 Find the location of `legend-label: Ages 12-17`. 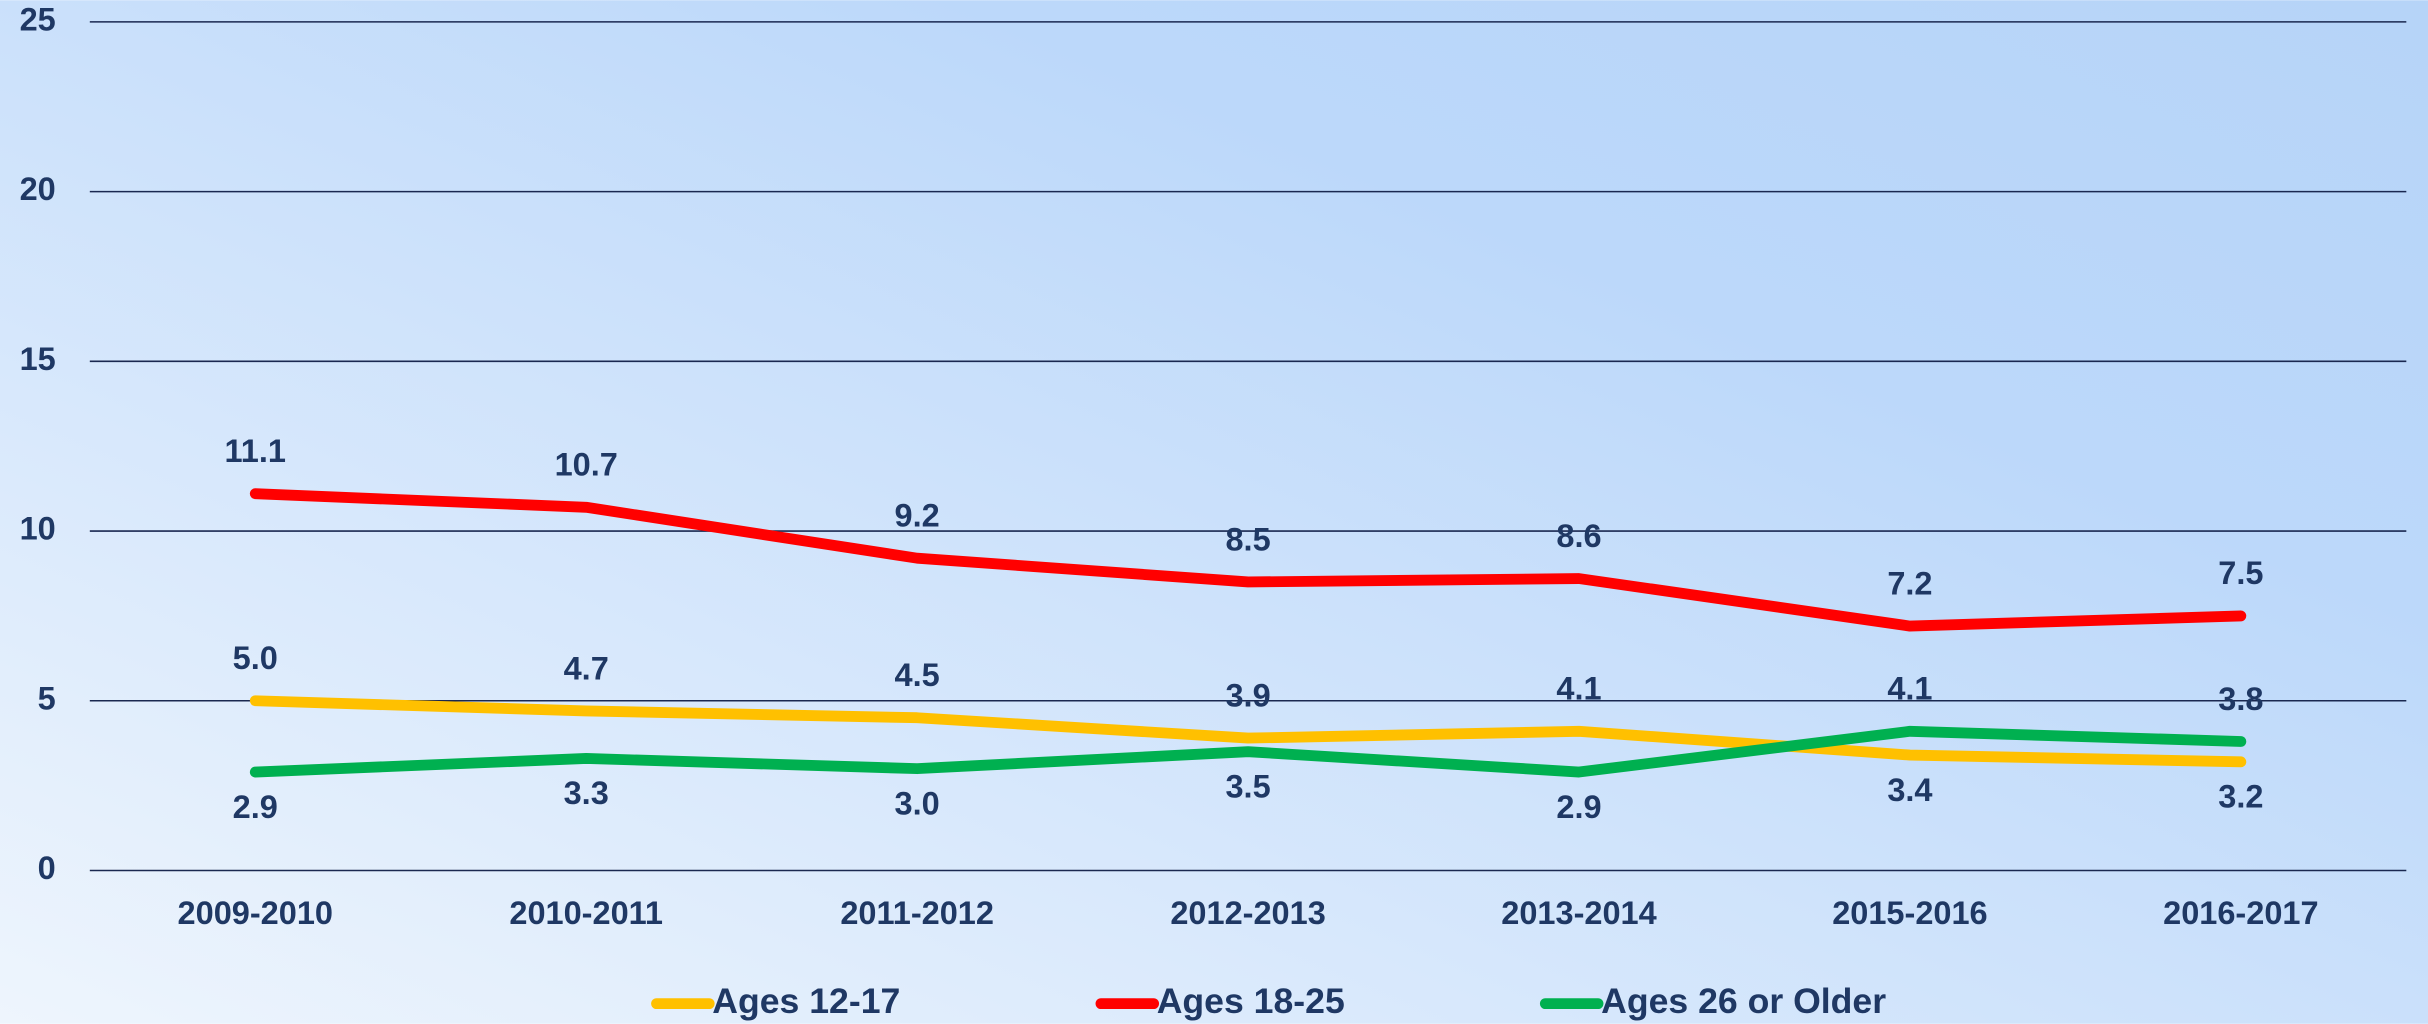

legend-label: Ages 12-17 is located at coordinates (806, 1001).